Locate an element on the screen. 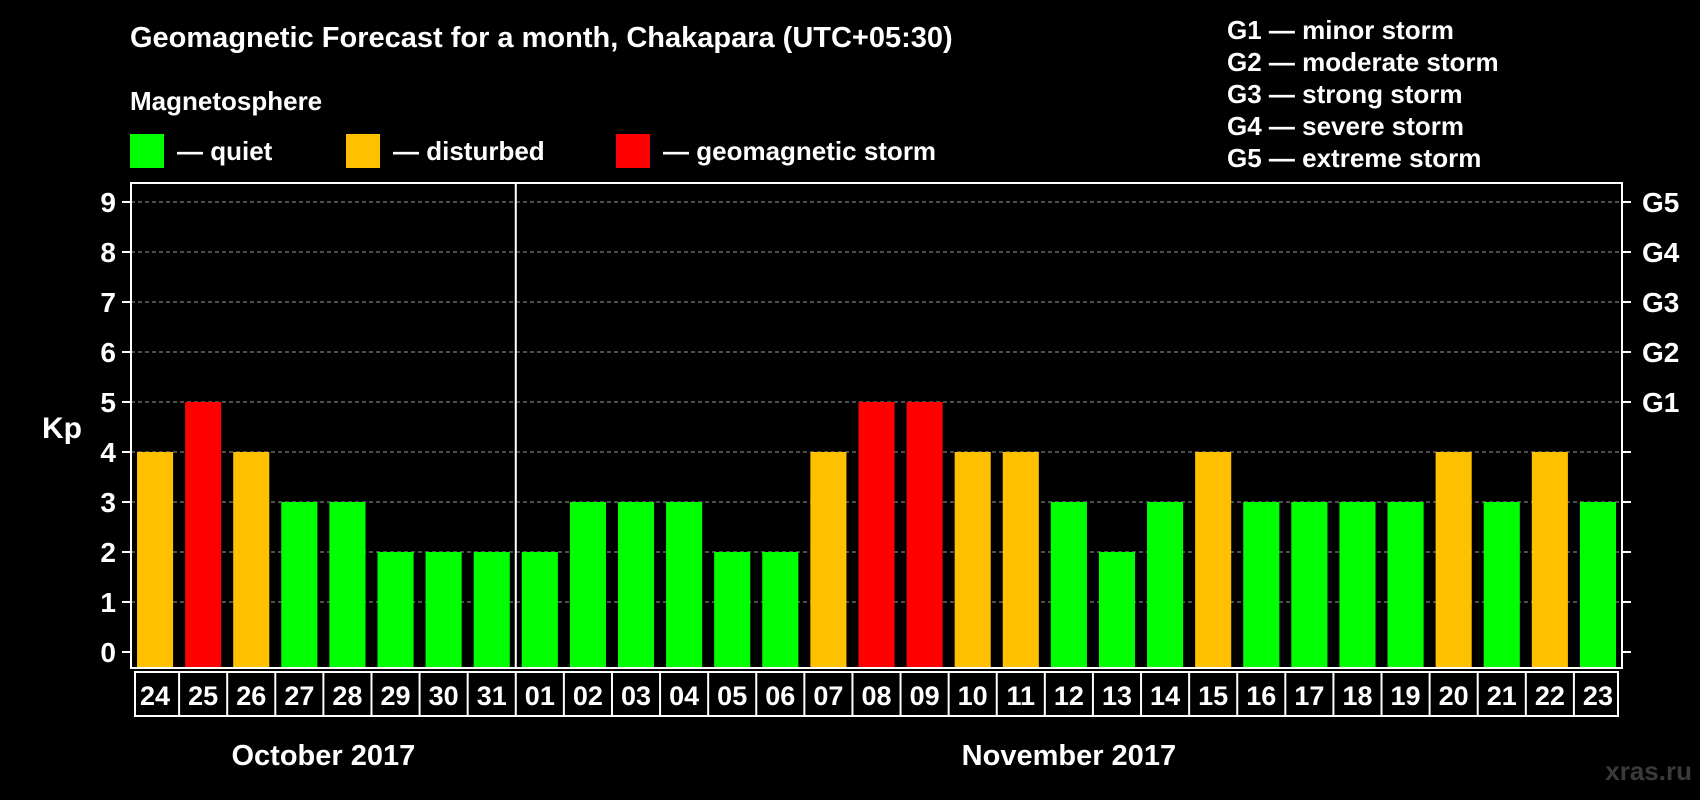 Image resolution: width=1700 pixels, height=800 pixels. date-label-30: 30 is located at coordinates (444, 696).